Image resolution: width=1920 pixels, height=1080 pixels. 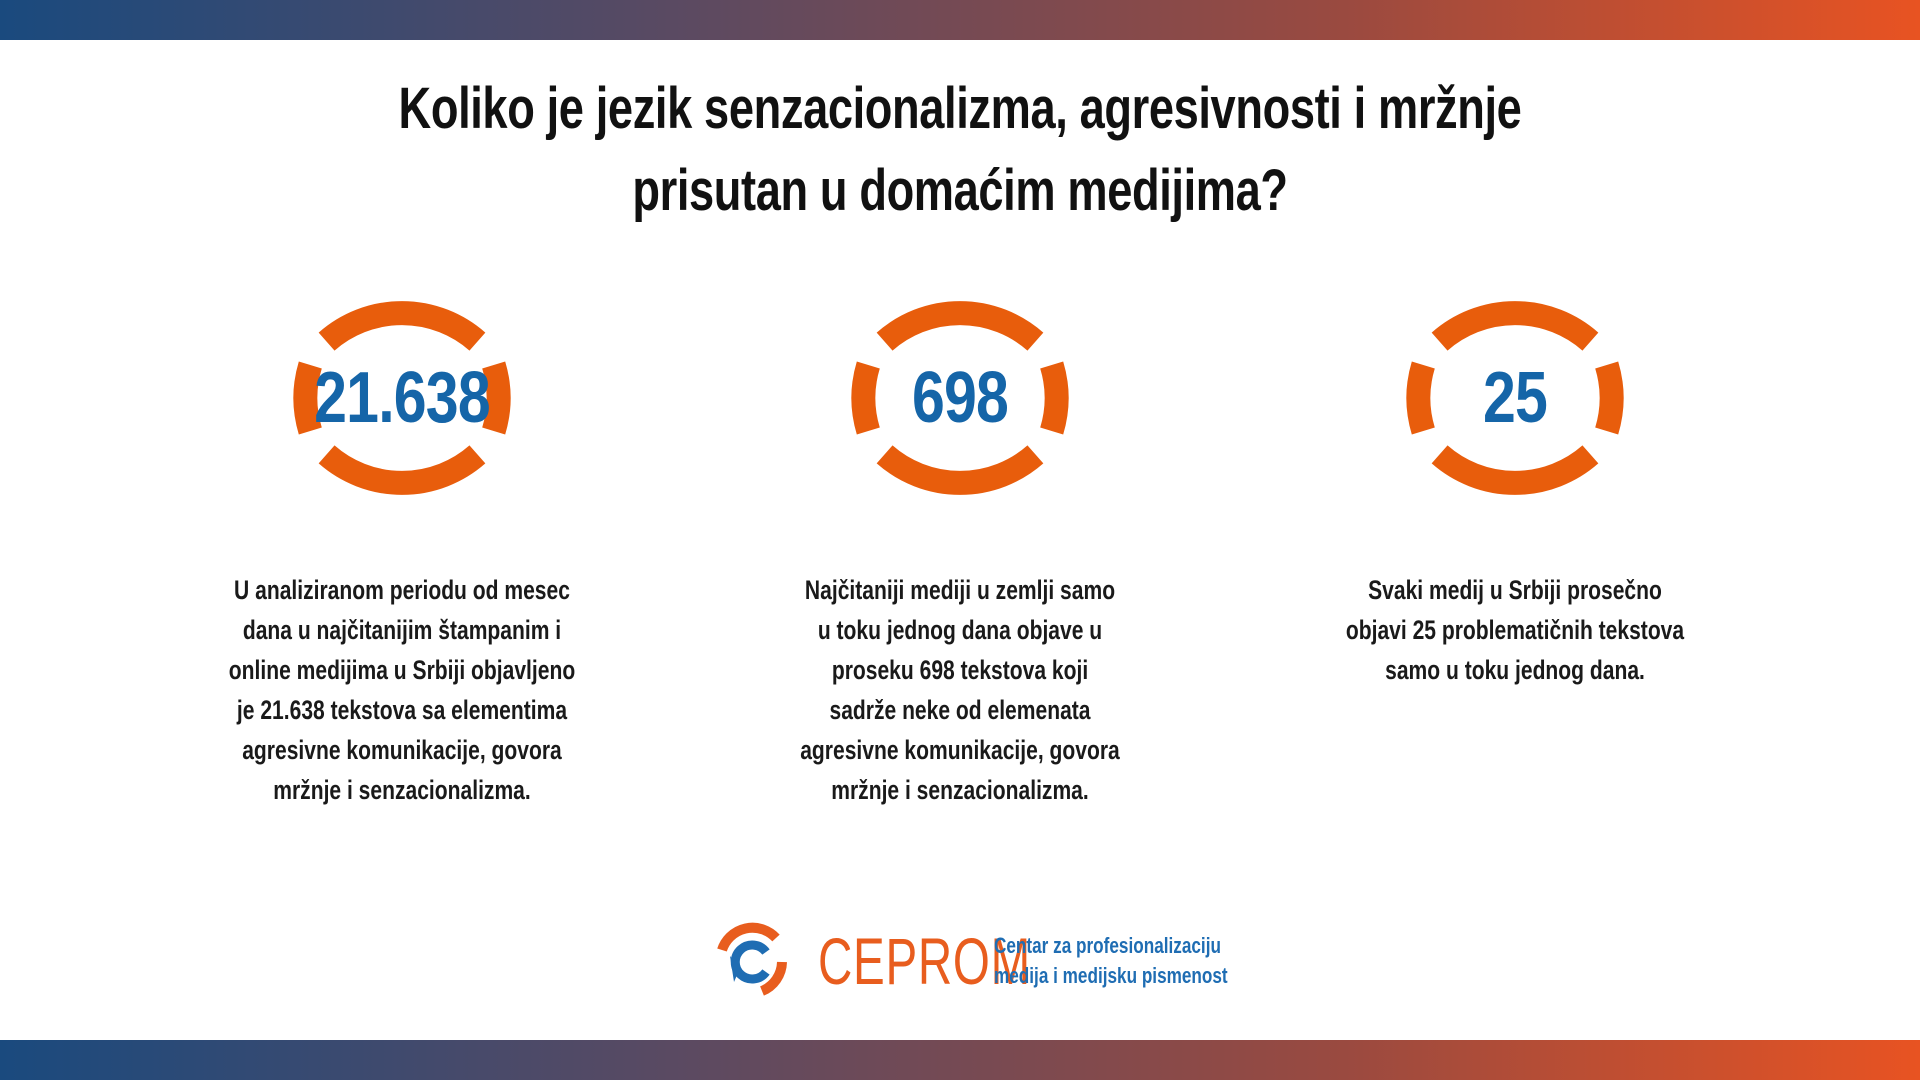 What do you see at coordinates (960, 1060) in the screenshot?
I see `bottom-gradient-bar` at bounding box center [960, 1060].